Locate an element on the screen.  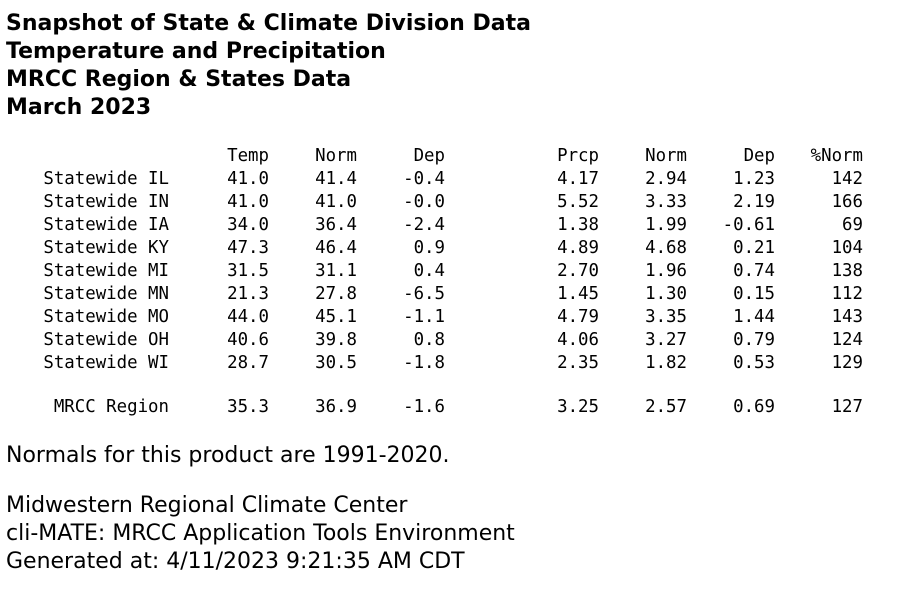
table-row: Statewide MN 21.3 27.8 -6.5 1.45 1.30 0.15 112 is located at coordinates (434, 294).